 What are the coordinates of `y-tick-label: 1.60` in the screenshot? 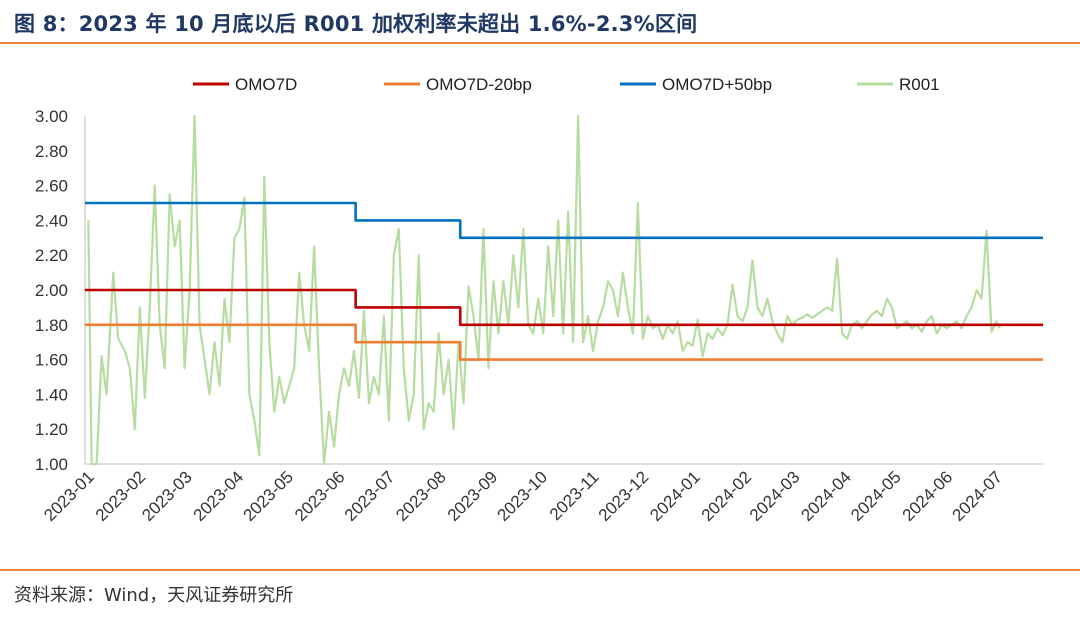 It's located at (51, 360).